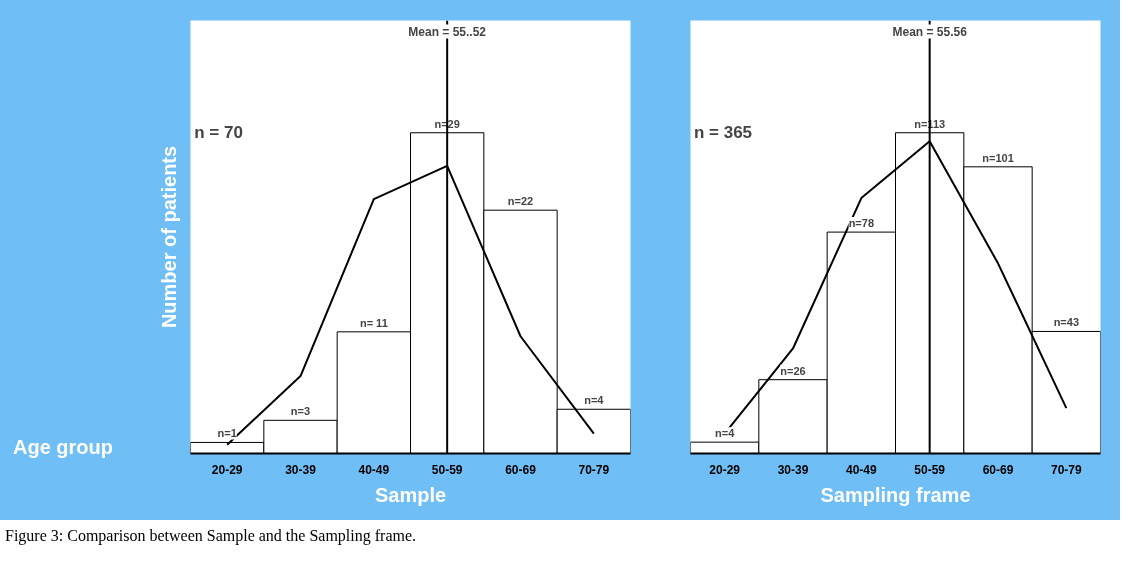 The width and height of the screenshot is (1148, 574). What do you see at coordinates (861, 223) in the screenshot?
I see `data-label: n=78` at bounding box center [861, 223].